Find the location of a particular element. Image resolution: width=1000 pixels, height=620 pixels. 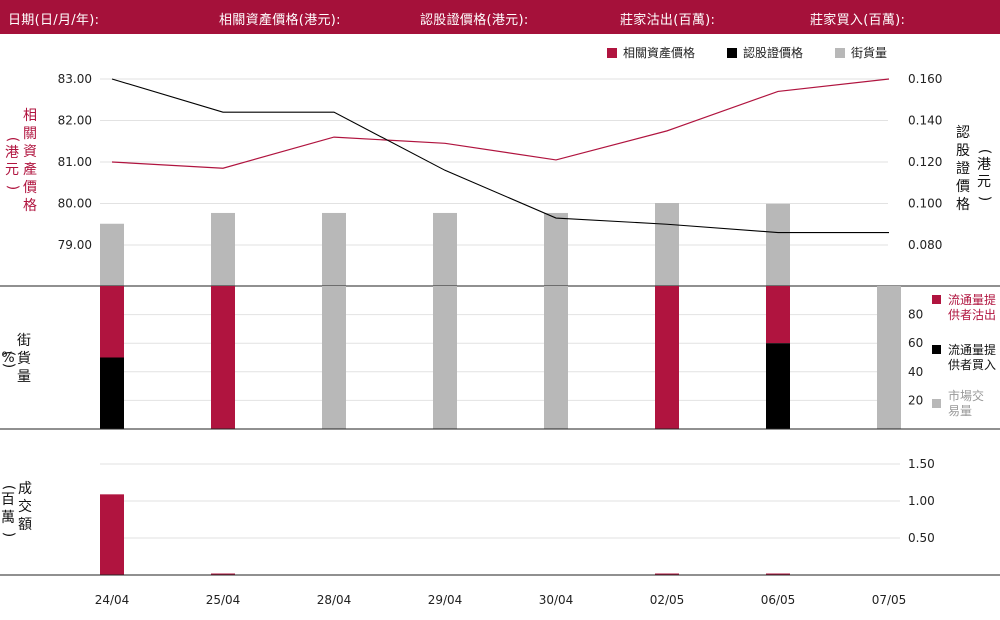

y-bottom-tick-label: 0.50 is located at coordinates (921, 538).